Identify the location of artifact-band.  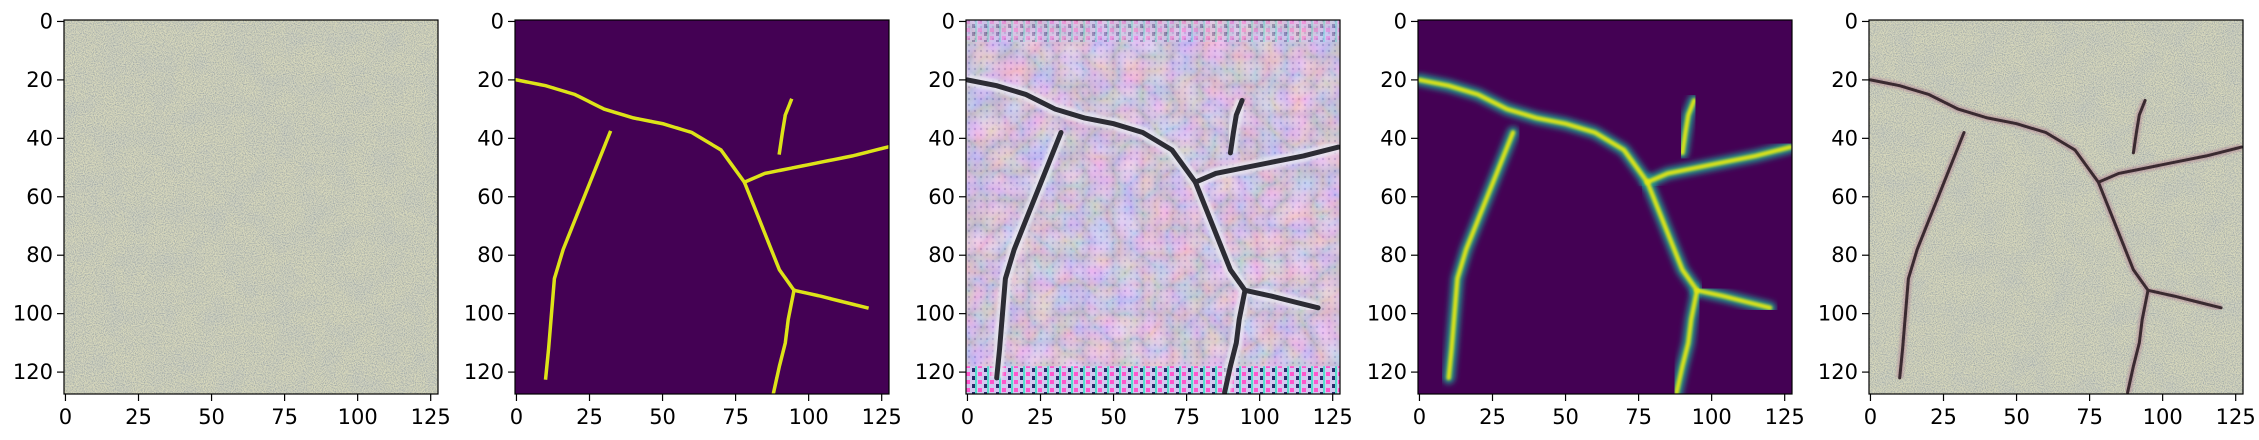
(1153, 380).